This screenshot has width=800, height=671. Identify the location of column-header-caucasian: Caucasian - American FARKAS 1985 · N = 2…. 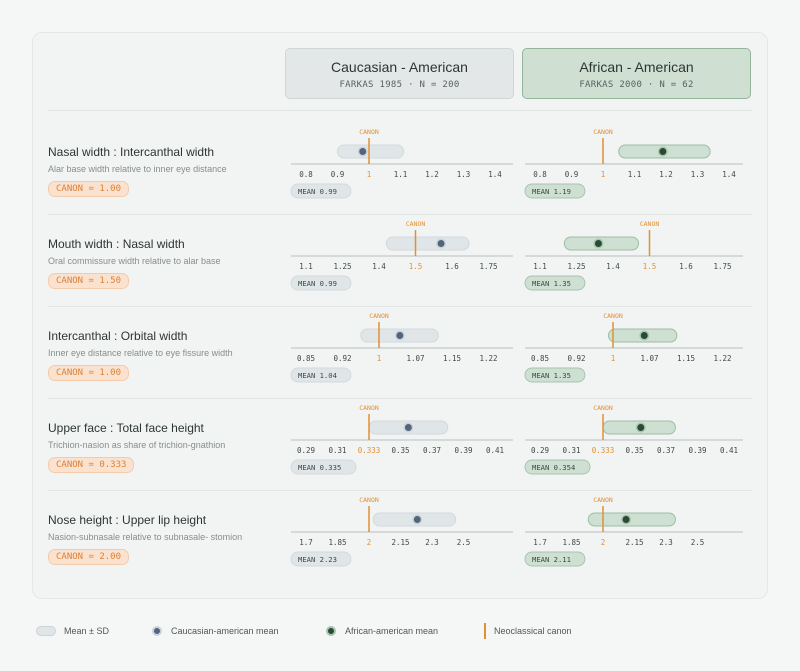
(399, 73).